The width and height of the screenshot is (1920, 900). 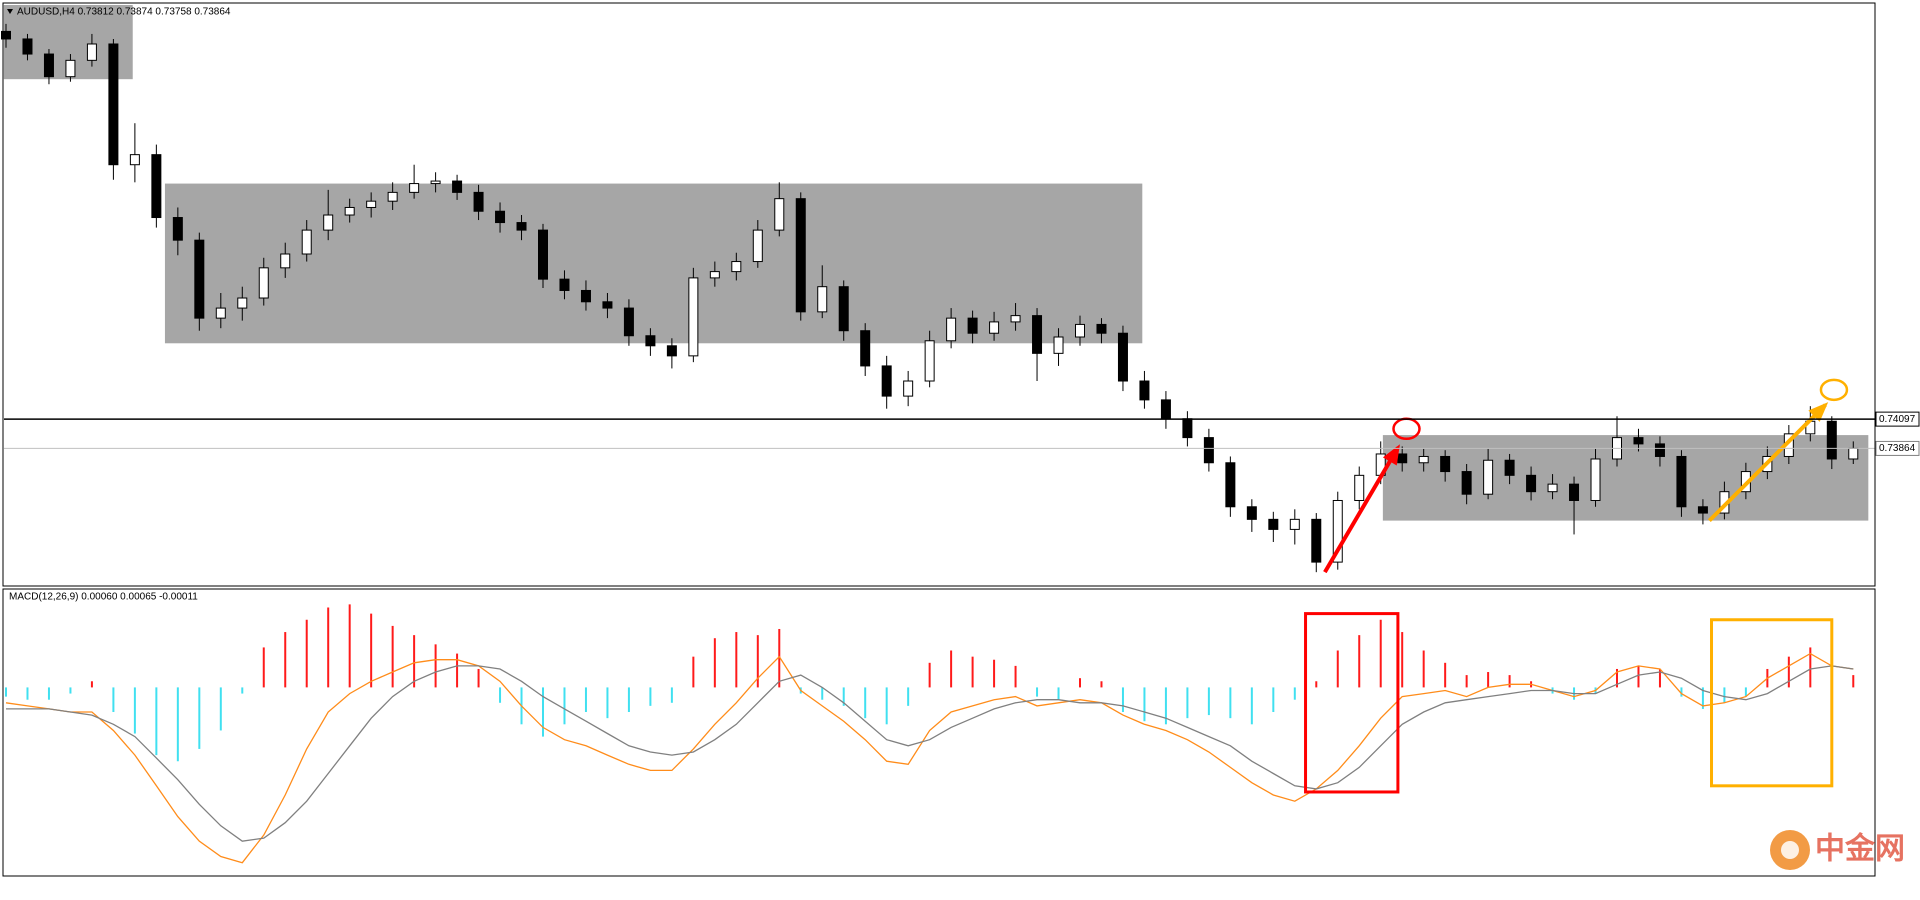 What do you see at coordinates (10, 11) in the screenshot?
I see `menu-triangle` at bounding box center [10, 11].